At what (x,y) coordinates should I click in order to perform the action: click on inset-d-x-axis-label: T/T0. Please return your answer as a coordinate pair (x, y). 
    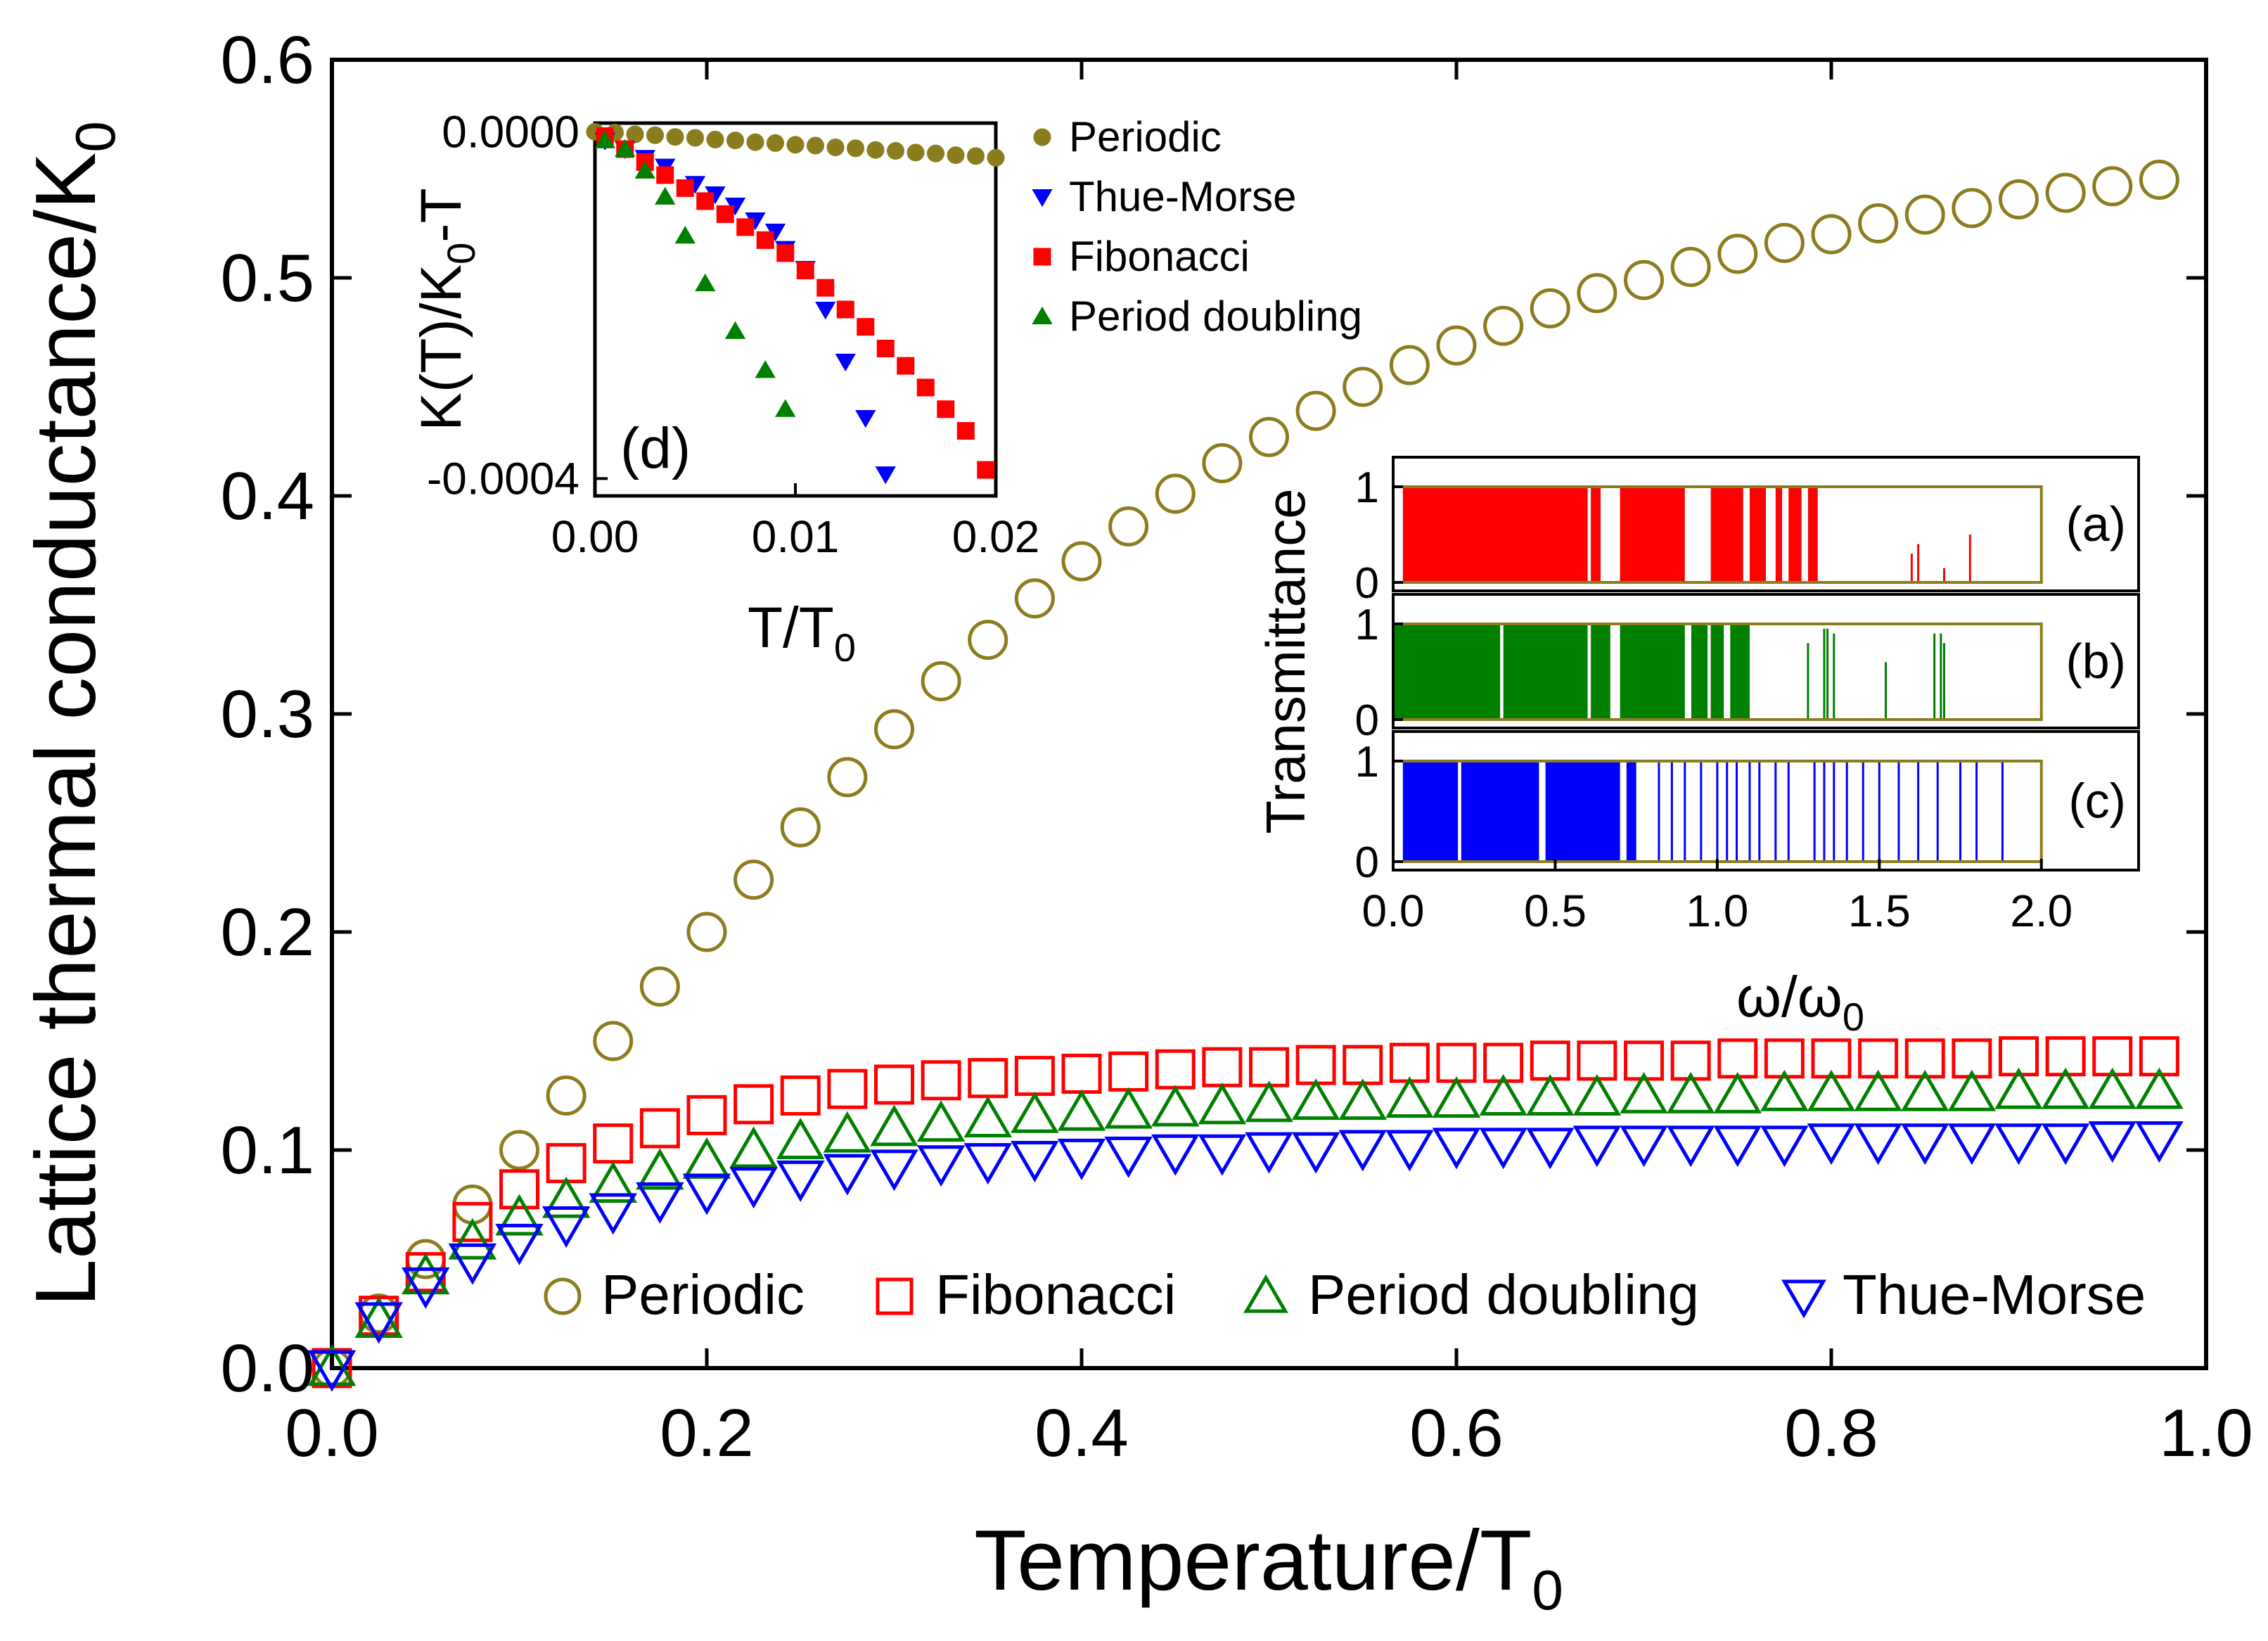
    Looking at the image, I should click on (802, 633).